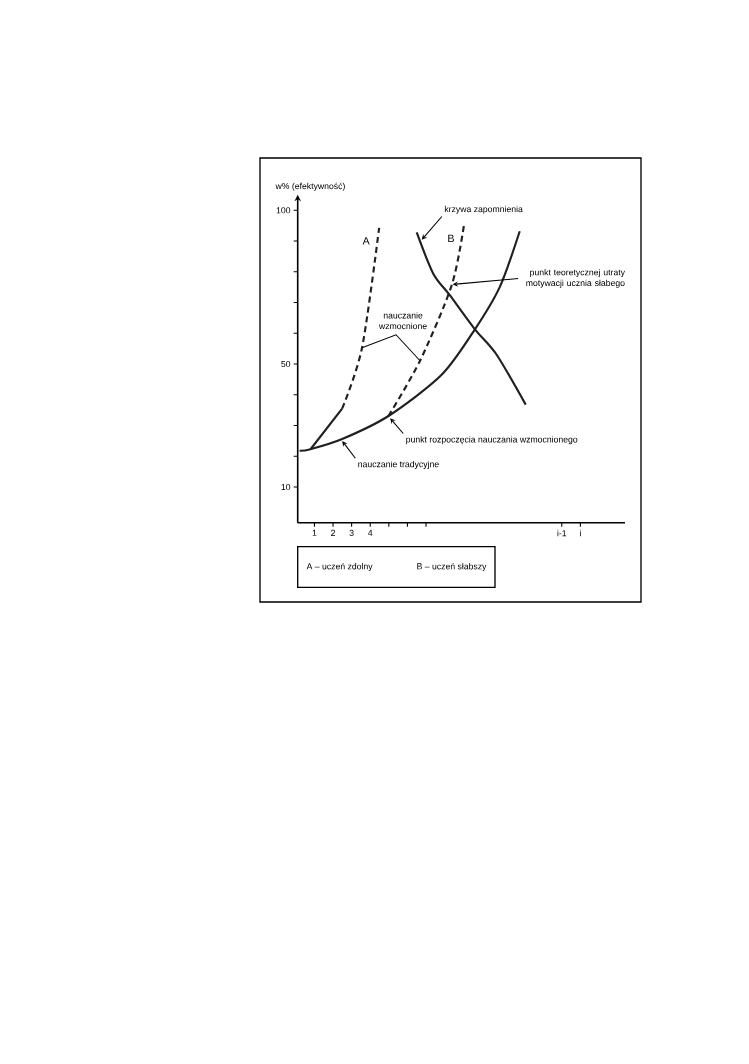 Image resolution: width=749 pixels, height=1064 pixels. Describe the element at coordinates (286, 364) in the screenshot. I see `y-tick-label: 50` at that location.